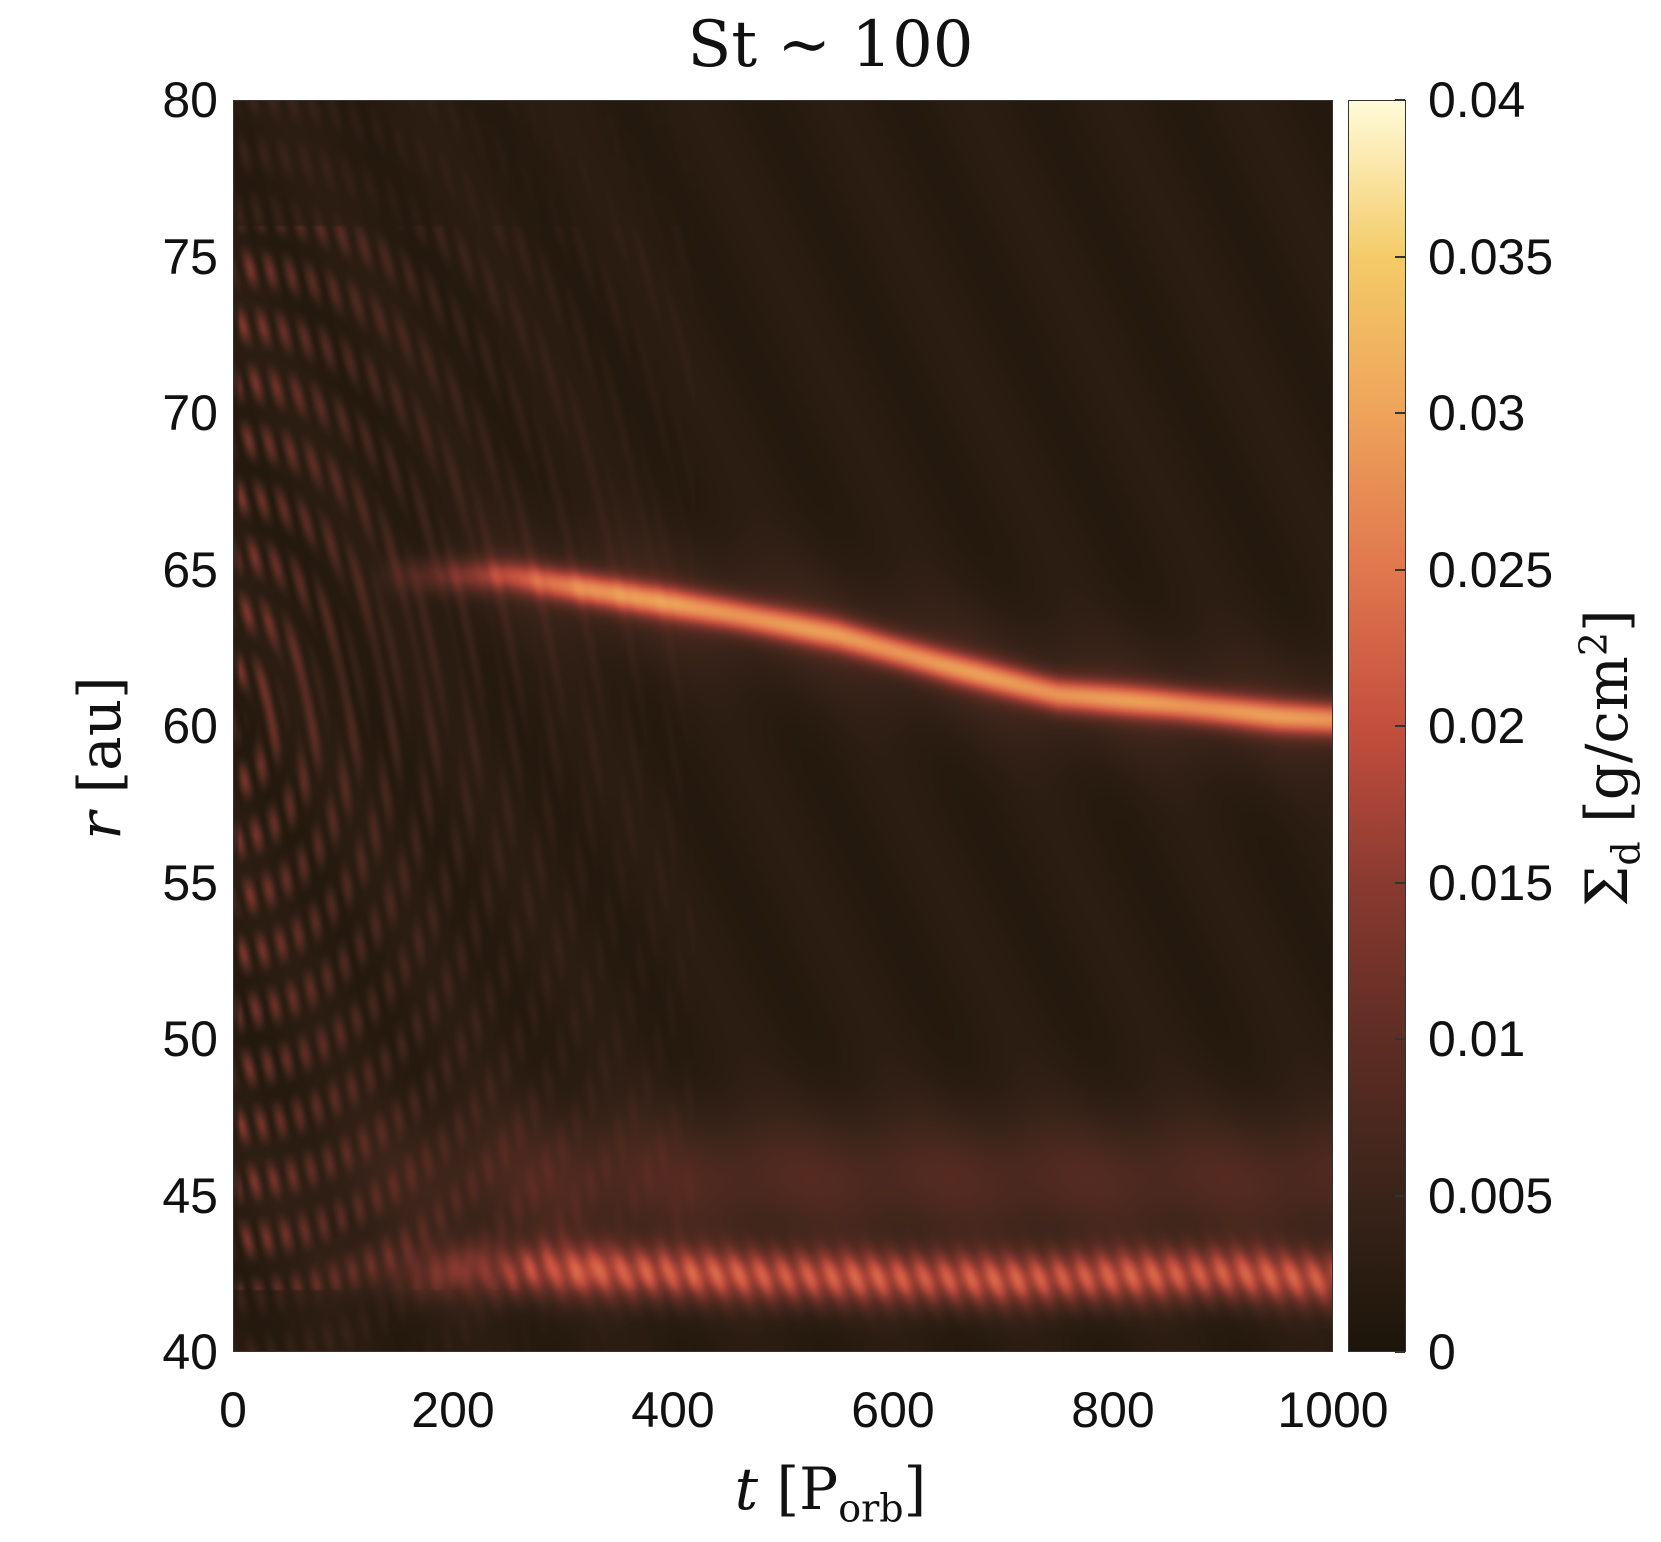 The width and height of the screenshot is (1661, 1542). Describe the element at coordinates (1491, 1195) in the screenshot. I see `colorbar-tick-label: 0.005` at that location.